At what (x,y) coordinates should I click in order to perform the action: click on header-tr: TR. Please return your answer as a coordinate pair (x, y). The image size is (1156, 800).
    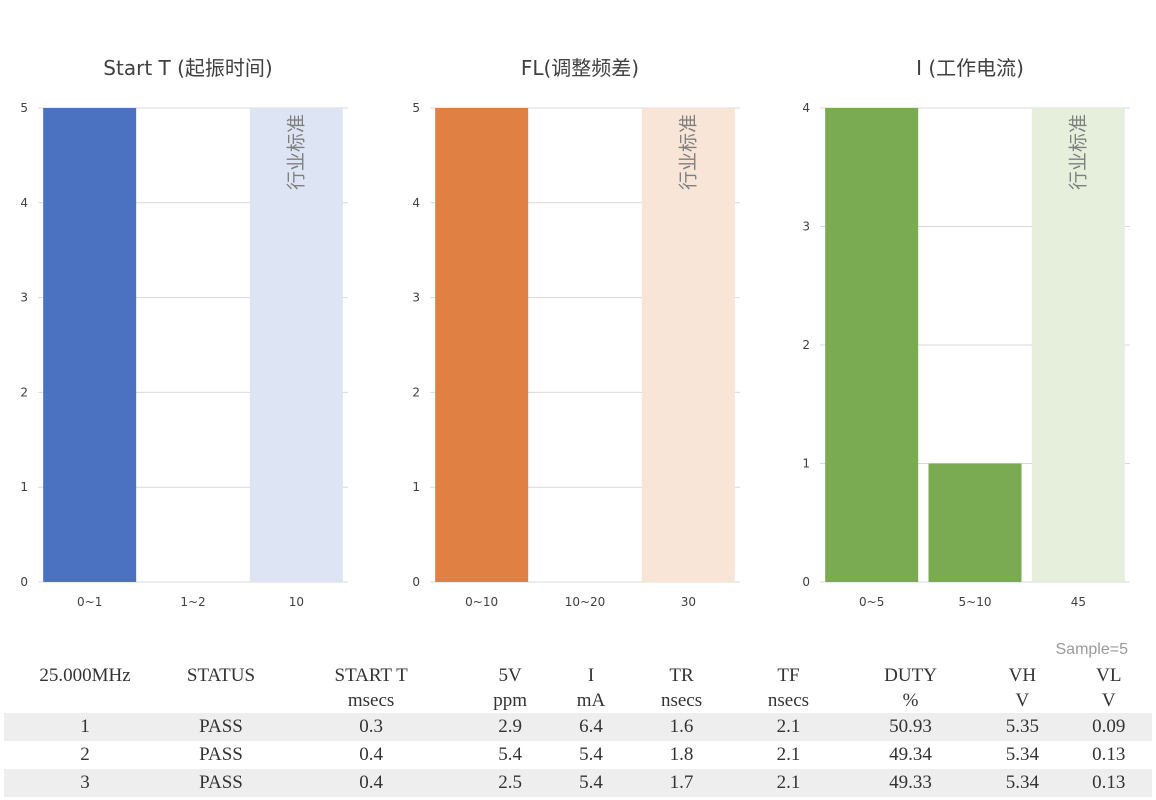
    Looking at the image, I should click on (681, 675).